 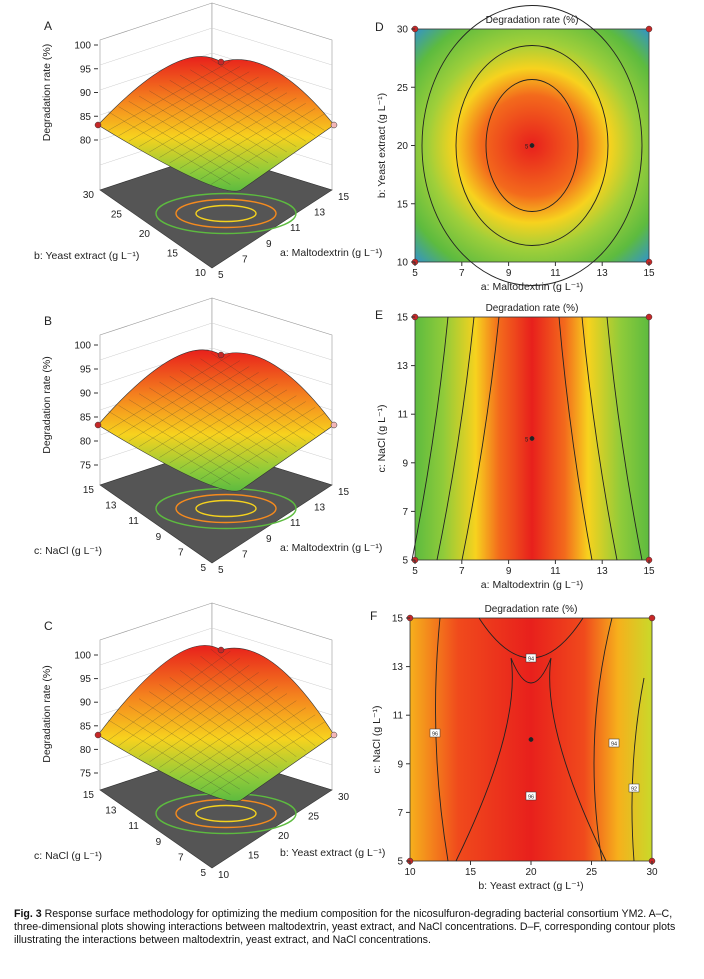 What do you see at coordinates (331, 253) in the screenshot?
I see `x-axis-label: a: Maltodextrin (g L⁻¹)` at bounding box center [331, 253].